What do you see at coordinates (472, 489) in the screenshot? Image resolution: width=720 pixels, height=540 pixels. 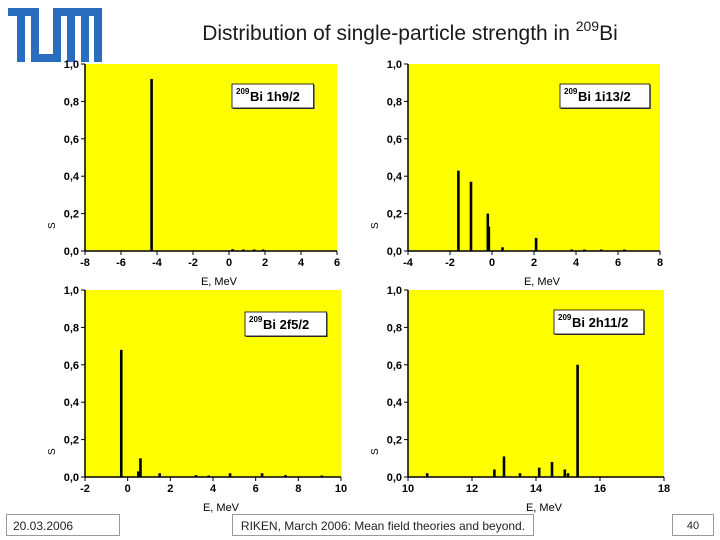 I see `x-tick-label: 12` at bounding box center [472, 489].